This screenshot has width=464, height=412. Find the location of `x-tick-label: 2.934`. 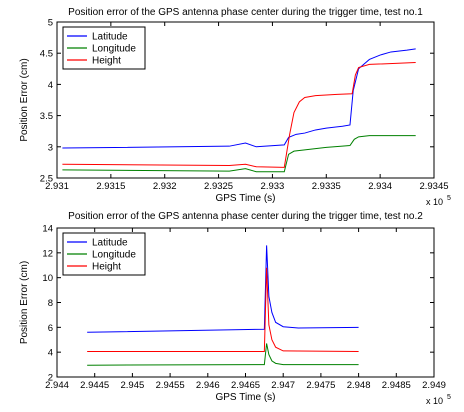

x-tick-label: 2.934 is located at coordinates (380, 186).